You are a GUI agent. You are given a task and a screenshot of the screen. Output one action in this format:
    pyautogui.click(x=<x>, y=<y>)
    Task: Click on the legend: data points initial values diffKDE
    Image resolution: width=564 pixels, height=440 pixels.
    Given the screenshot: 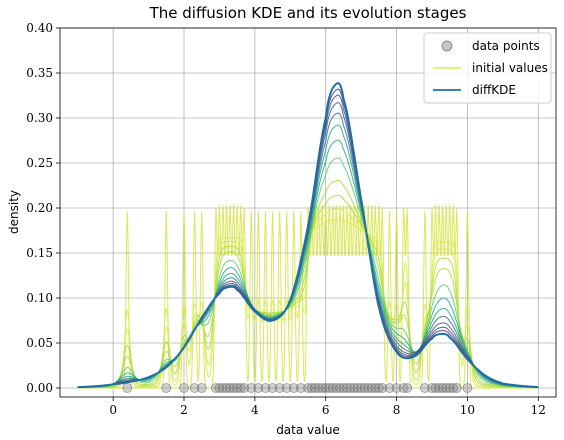 What is the action you would take?
    pyautogui.click(x=487, y=68)
    